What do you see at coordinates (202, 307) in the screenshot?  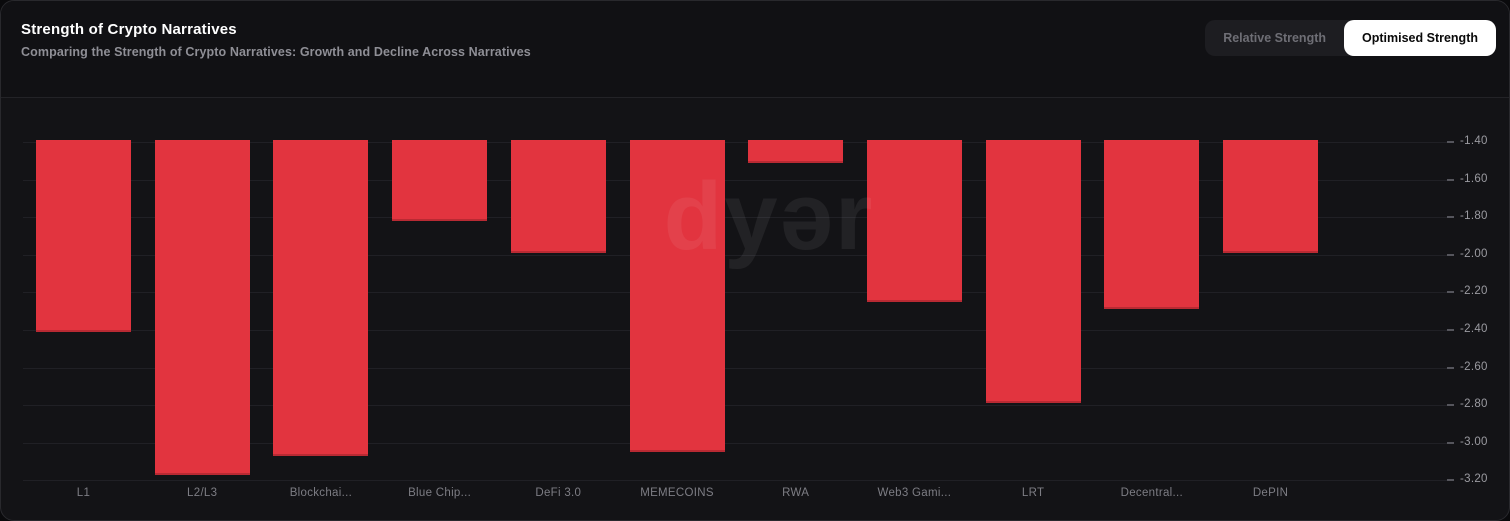 I see `bar-l2-l3` at bounding box center [202, 307].